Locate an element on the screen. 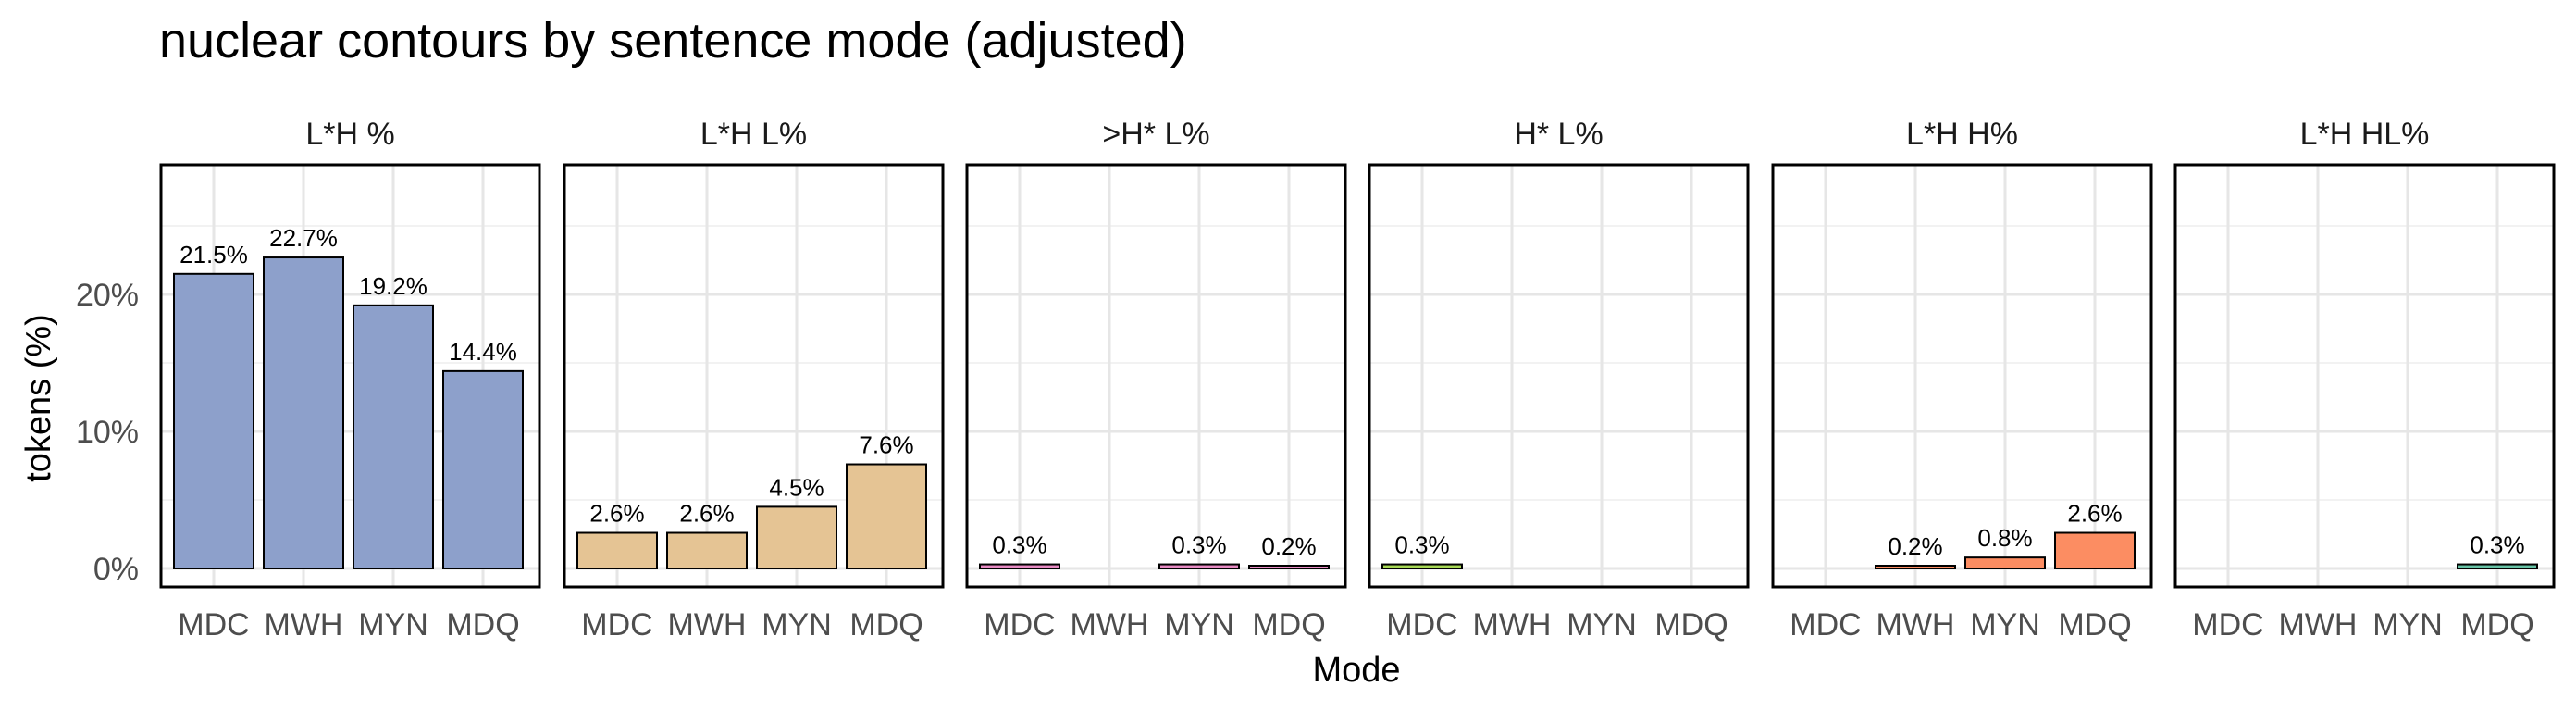 Image resolution: width=2576 pixels, height=711 pixels. facet-strip-label: L*H L% is located at coordinates (753, 134).